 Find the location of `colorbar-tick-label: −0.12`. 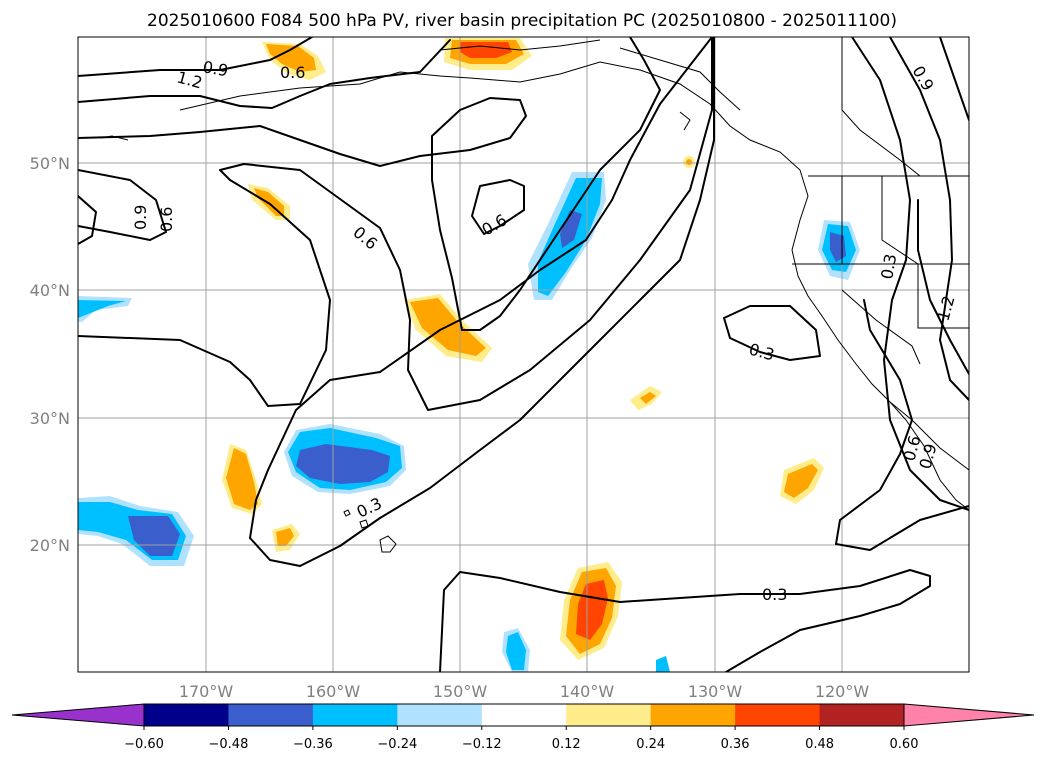

colorbar-tick-label: −0.12 is located at coordinates (482, 744).